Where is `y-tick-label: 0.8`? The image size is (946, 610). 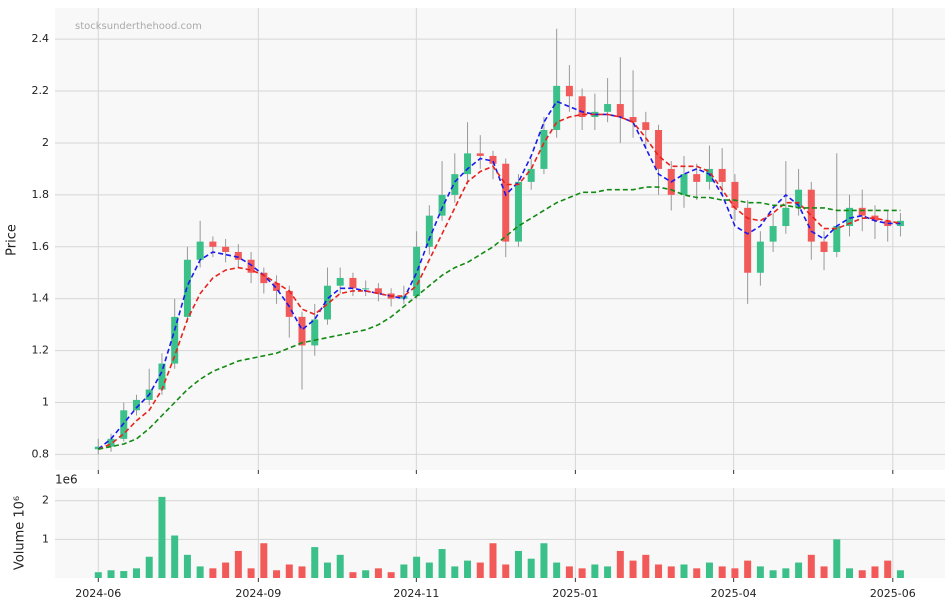
y-tick-label: 0.8 is located at coordinates (41, 453).